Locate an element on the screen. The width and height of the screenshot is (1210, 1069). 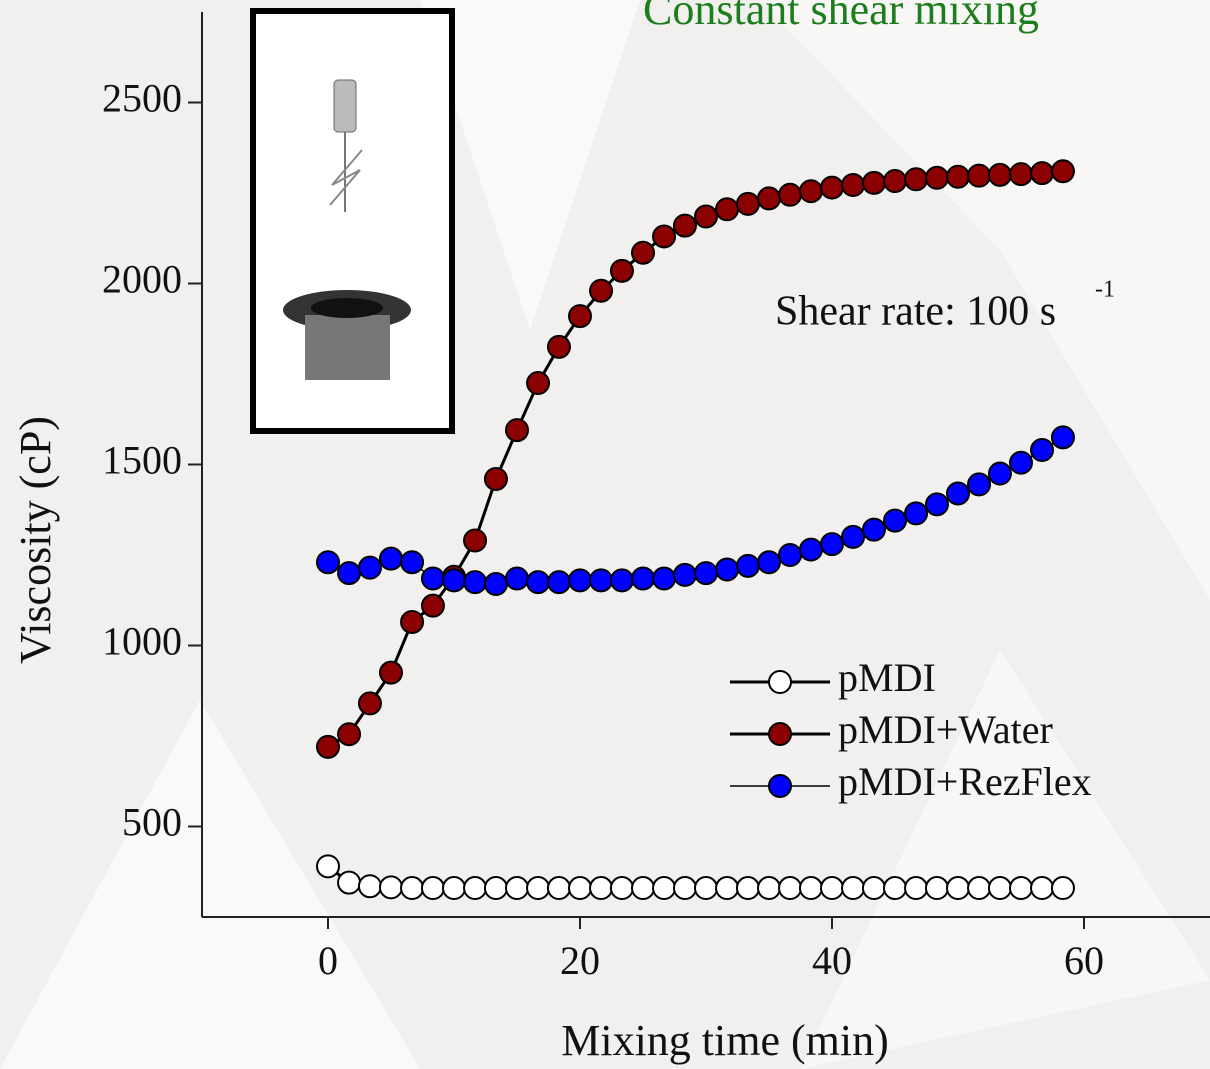
y-tick-label: 2000 is located at coordinates (142, 279).